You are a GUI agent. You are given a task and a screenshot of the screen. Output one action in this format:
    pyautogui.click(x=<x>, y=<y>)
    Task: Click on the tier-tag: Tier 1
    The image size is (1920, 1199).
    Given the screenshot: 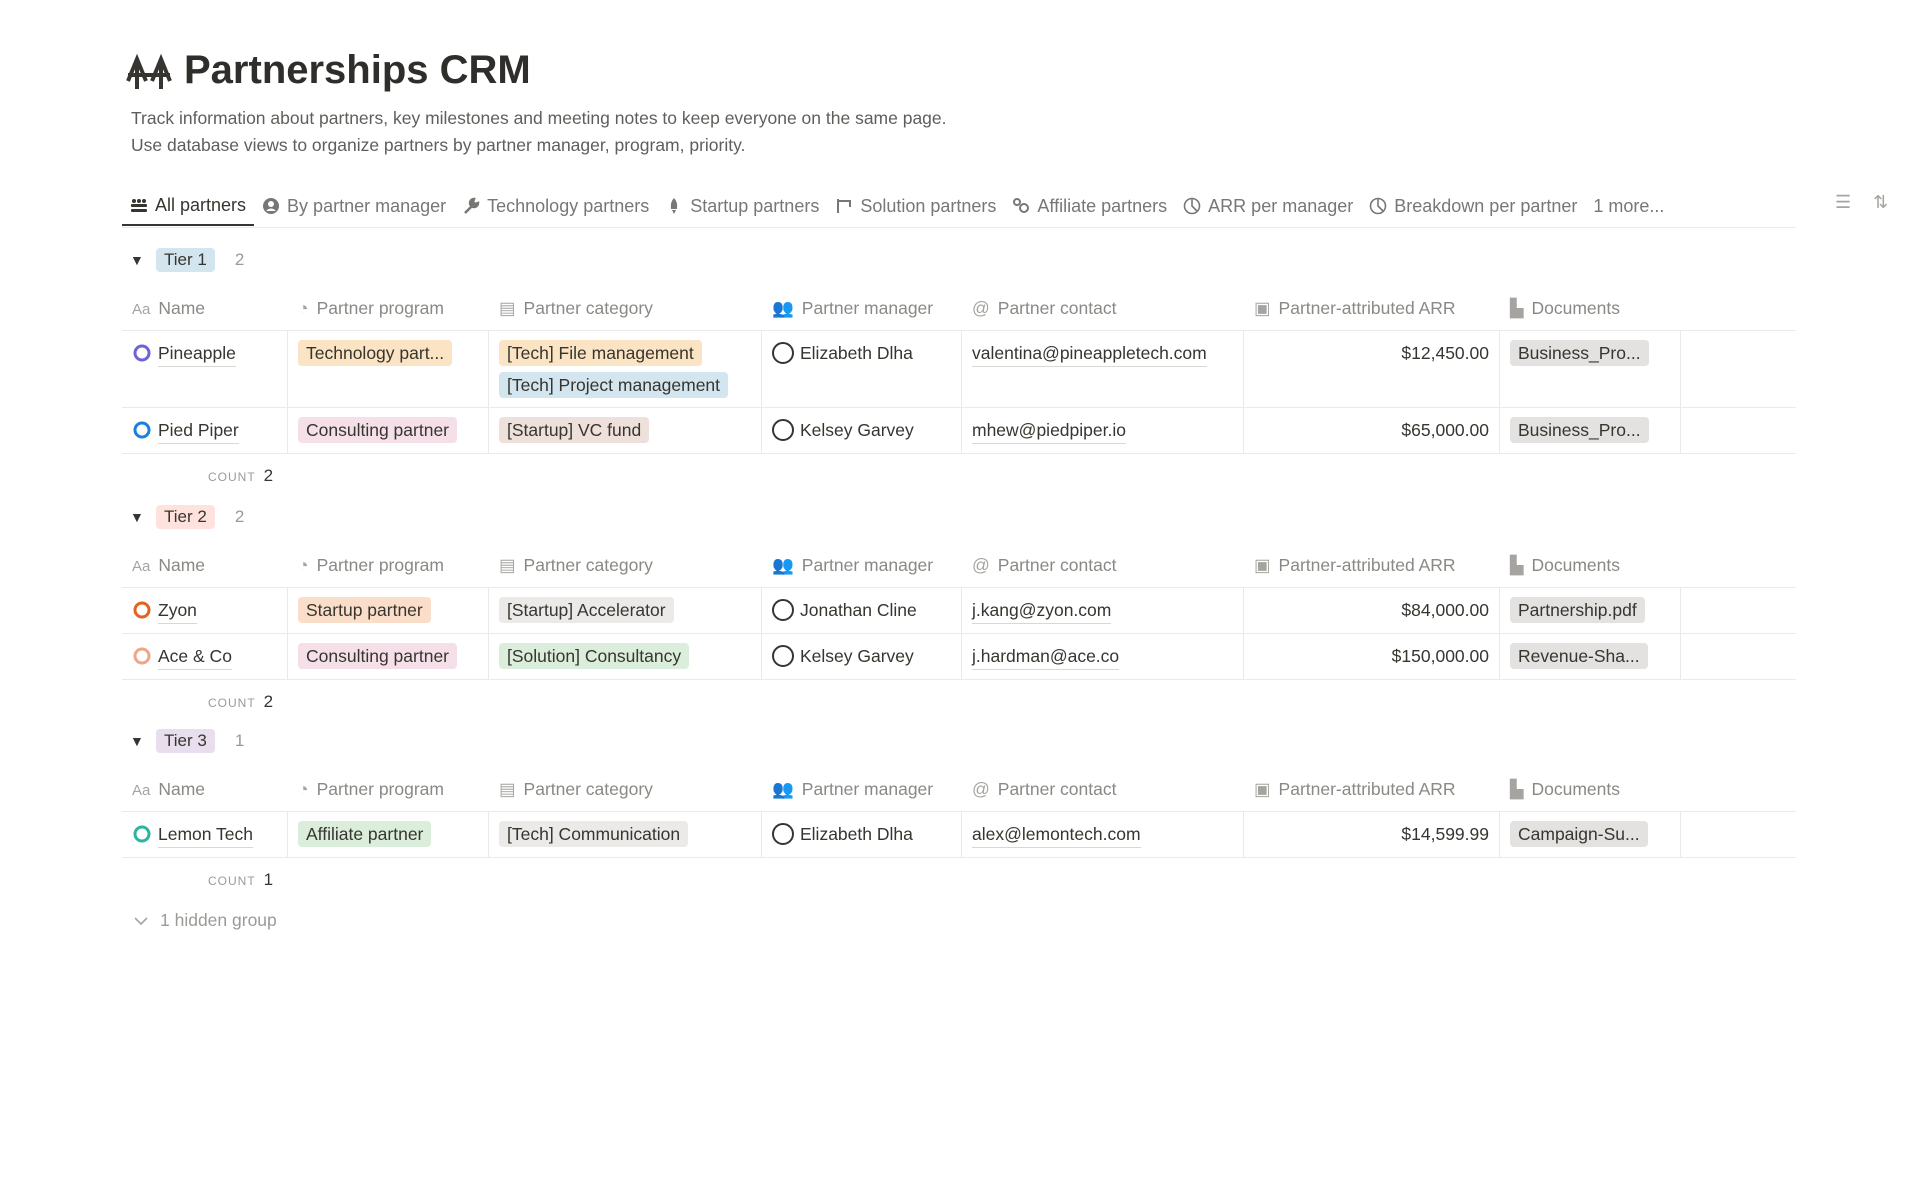 What is the action you would take?
    pyautogui.click(x=185, y=260)
    